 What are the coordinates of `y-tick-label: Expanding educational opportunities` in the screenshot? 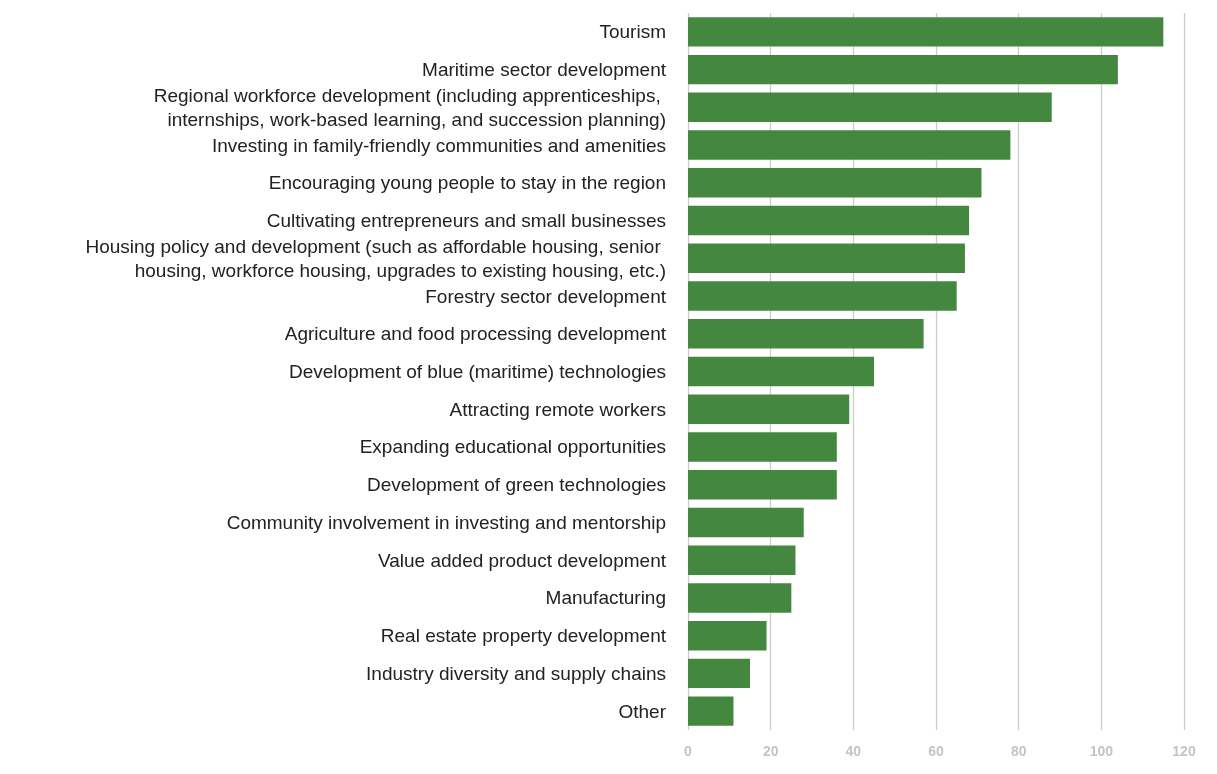 It's located at (512, 447).